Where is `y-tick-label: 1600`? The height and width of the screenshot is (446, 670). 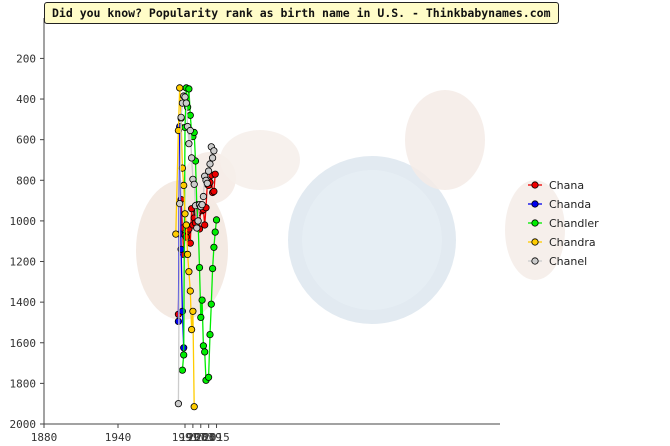
y-tick-label: 1600 is located at coordinates (23, 343).